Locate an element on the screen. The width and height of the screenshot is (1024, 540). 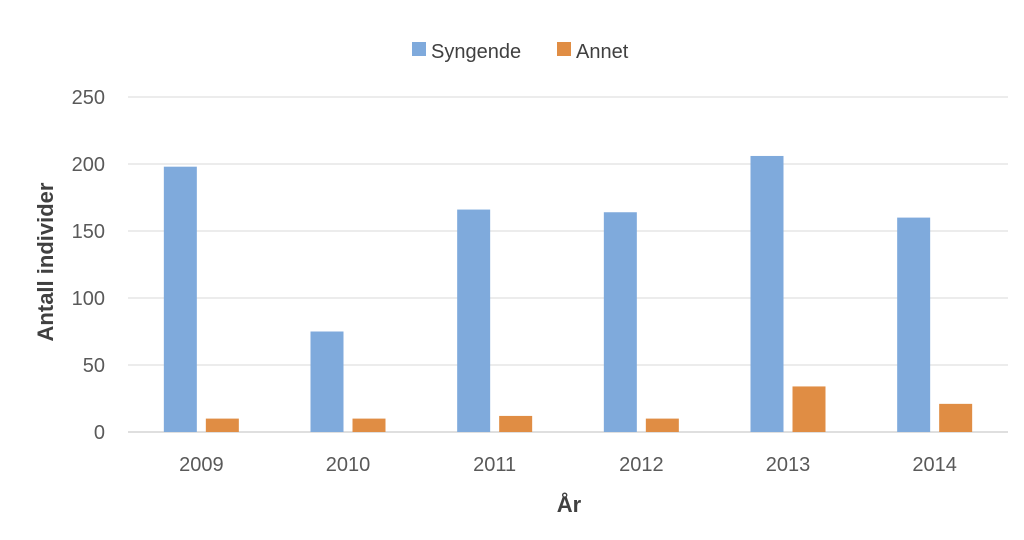
y-tick-label: 100 is located at coordinates (88, 299).